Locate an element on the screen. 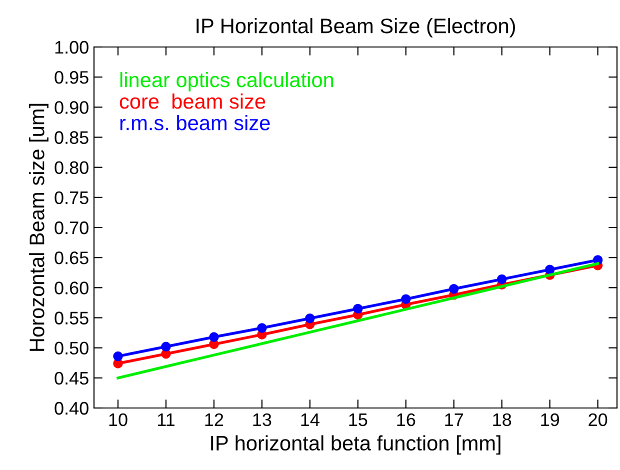 The image size is (620, 470). x-tick-label: 16 is located at coordinates (406, 419).